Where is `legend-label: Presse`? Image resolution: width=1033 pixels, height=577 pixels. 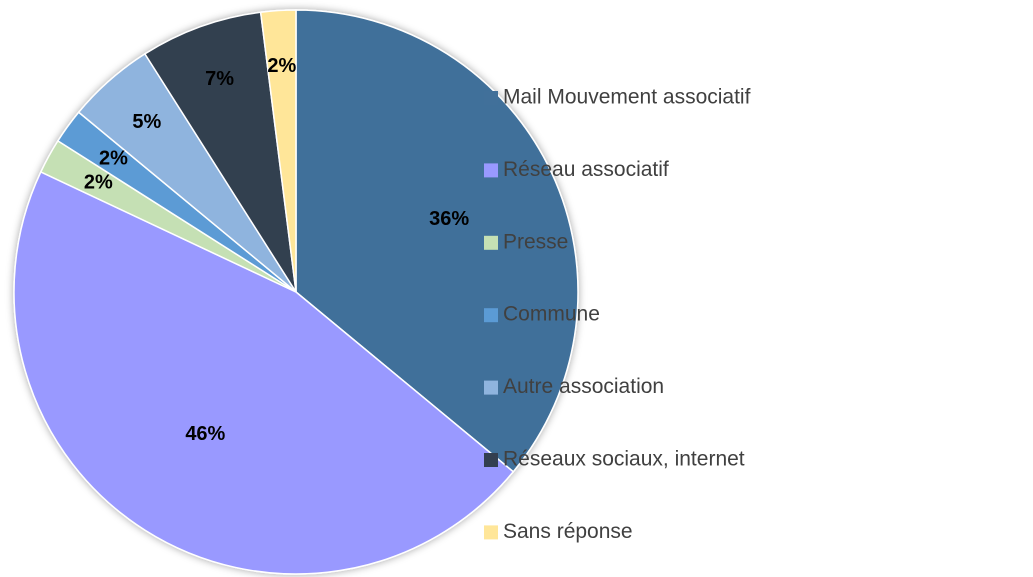
legend-label: Presse is located at coordinates (535, 241).